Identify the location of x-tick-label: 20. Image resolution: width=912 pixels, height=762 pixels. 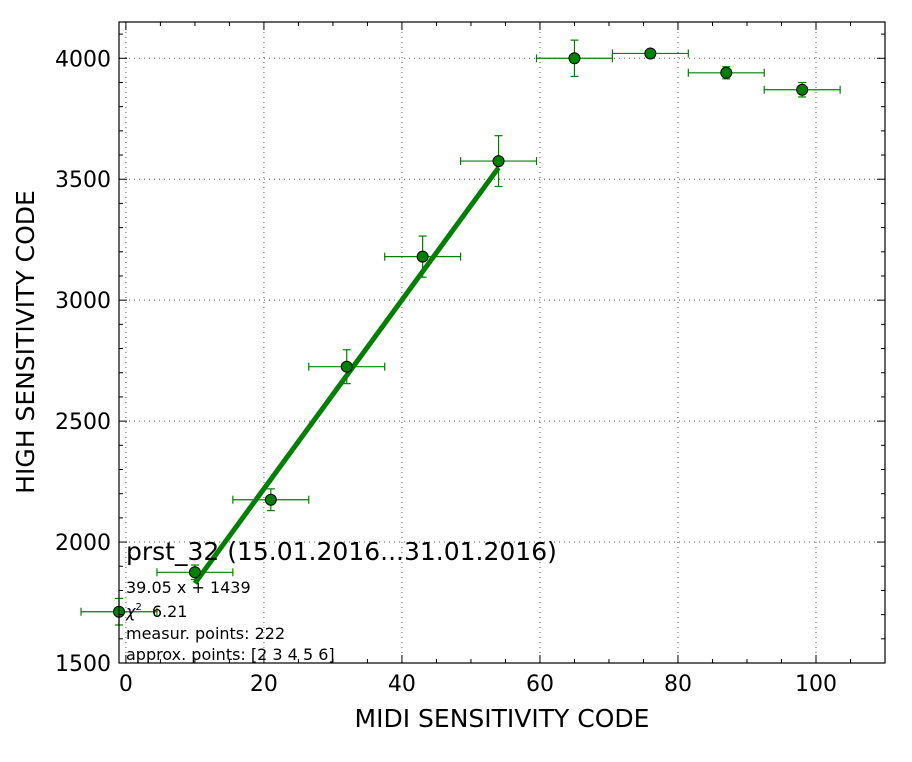
(264, 684).